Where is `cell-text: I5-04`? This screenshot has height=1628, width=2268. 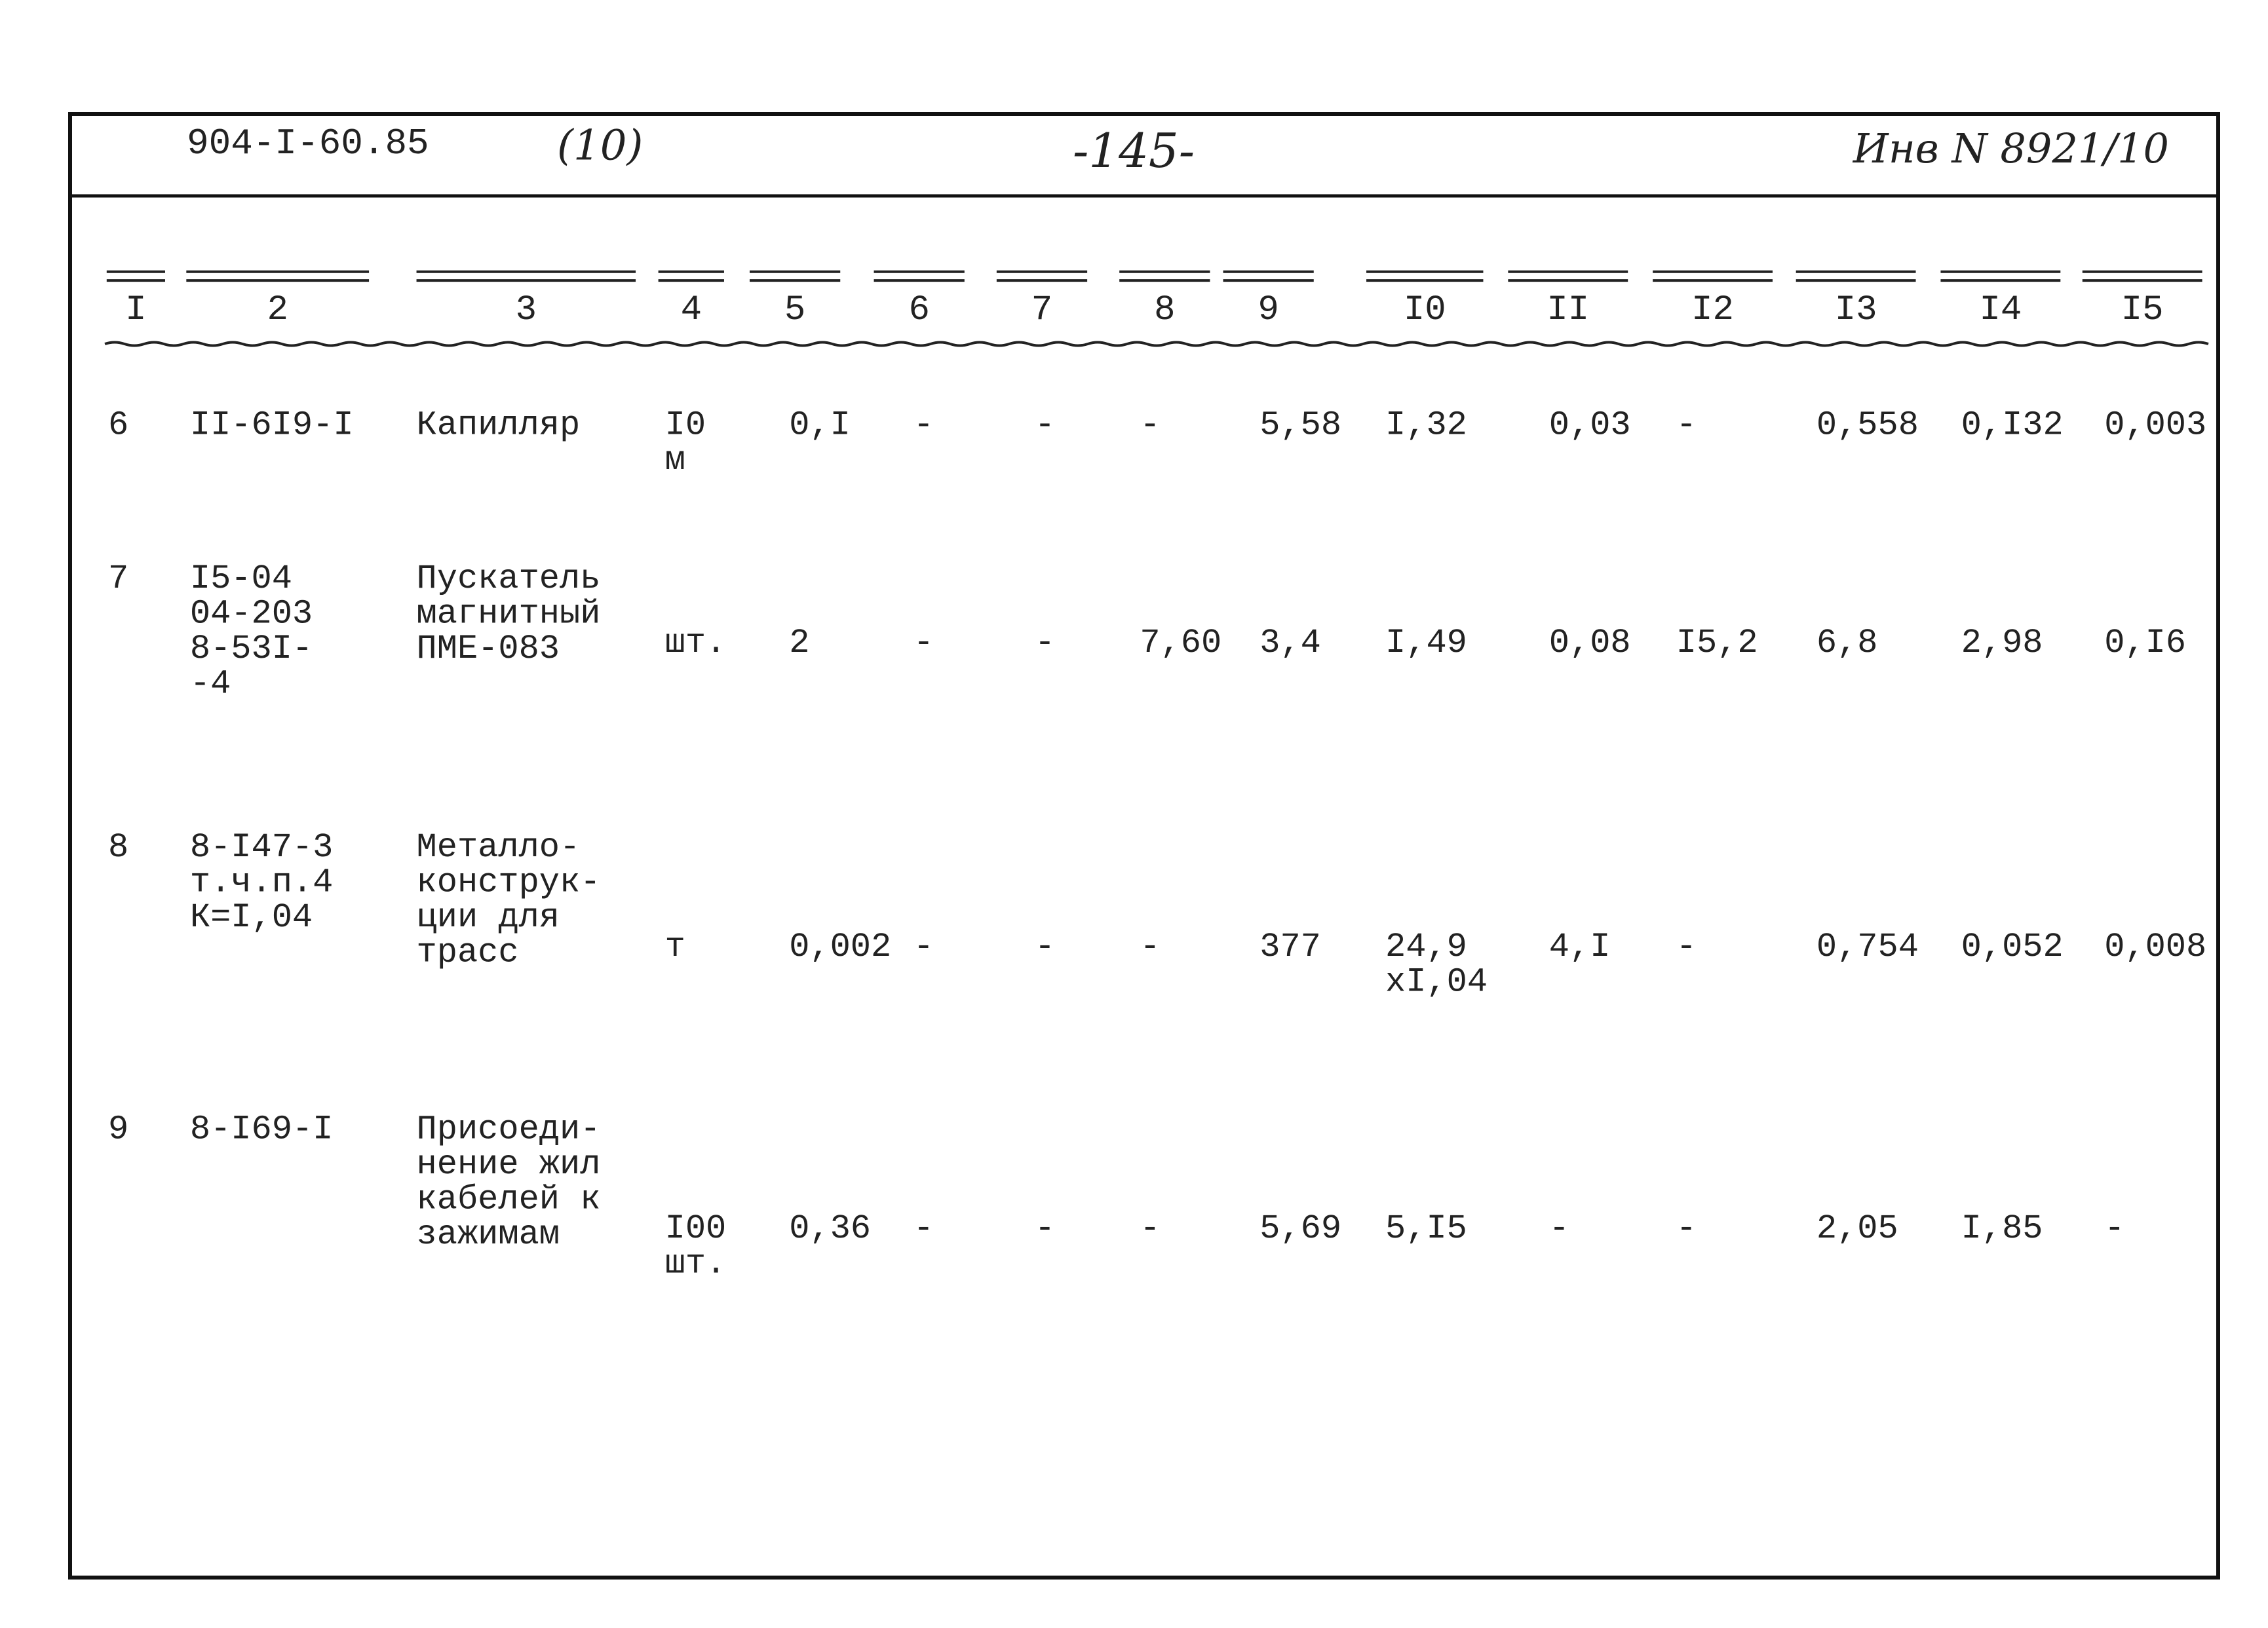
cell-text: I5-04 is located at coordinates (241, 578).